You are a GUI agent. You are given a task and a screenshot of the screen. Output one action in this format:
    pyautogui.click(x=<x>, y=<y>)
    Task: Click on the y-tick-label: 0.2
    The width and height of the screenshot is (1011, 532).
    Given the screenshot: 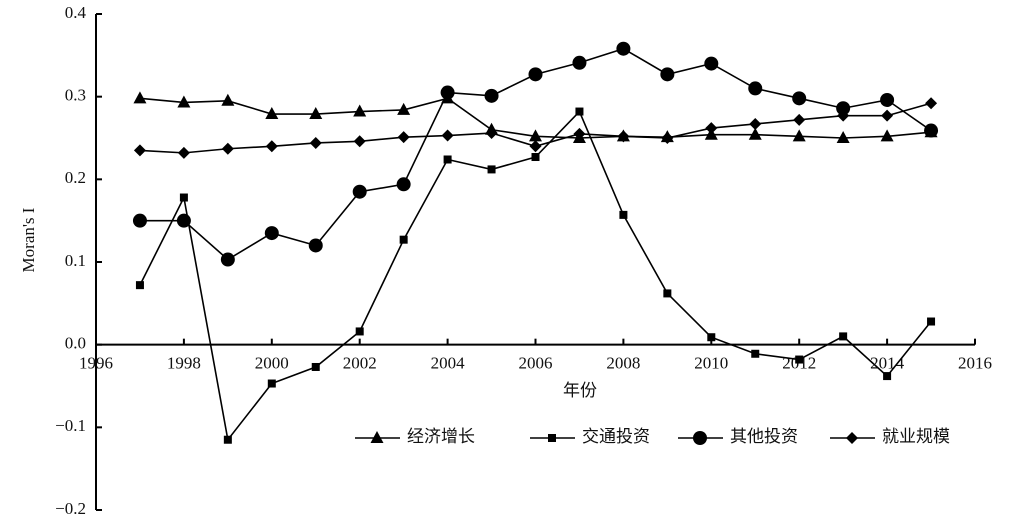 What is the action you would take?
    pyautogui.click(x=75, y=177)
    